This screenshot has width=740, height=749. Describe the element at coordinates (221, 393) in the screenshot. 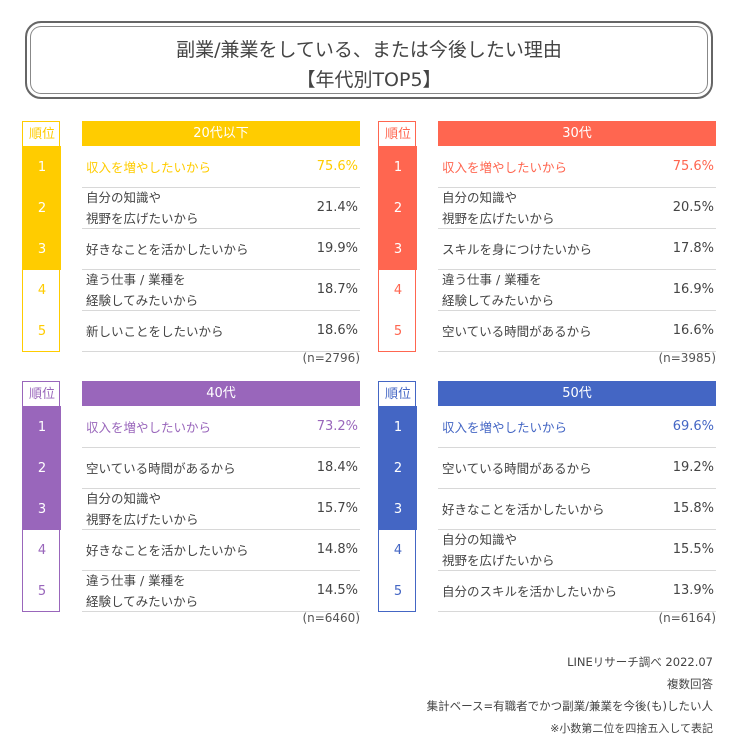

I see `category-header: 40代` at that location.